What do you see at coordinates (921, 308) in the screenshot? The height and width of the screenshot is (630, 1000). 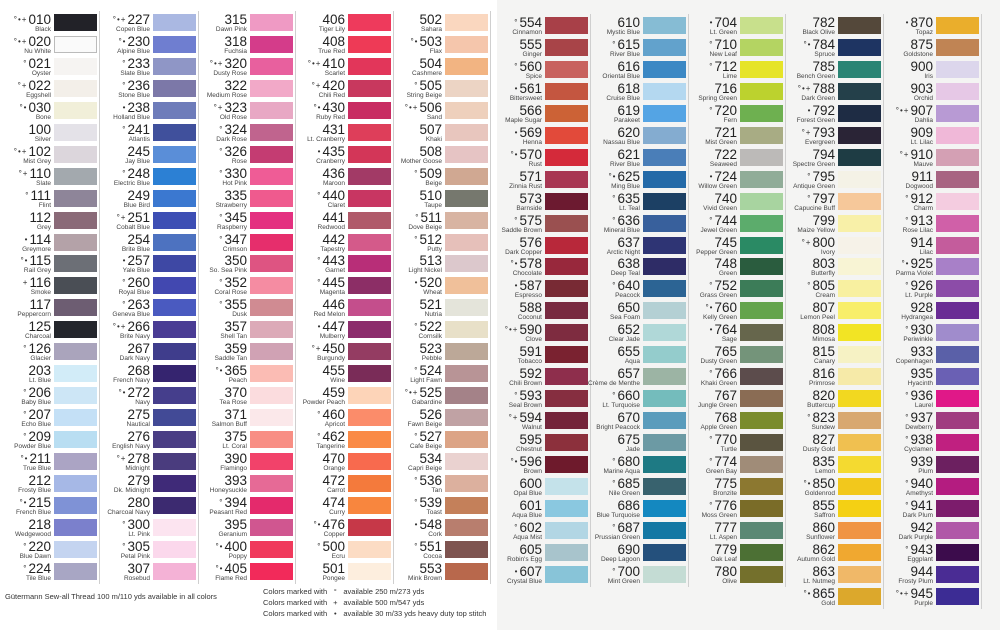 I see `color-number: 928` at bounding box center [921, 308].